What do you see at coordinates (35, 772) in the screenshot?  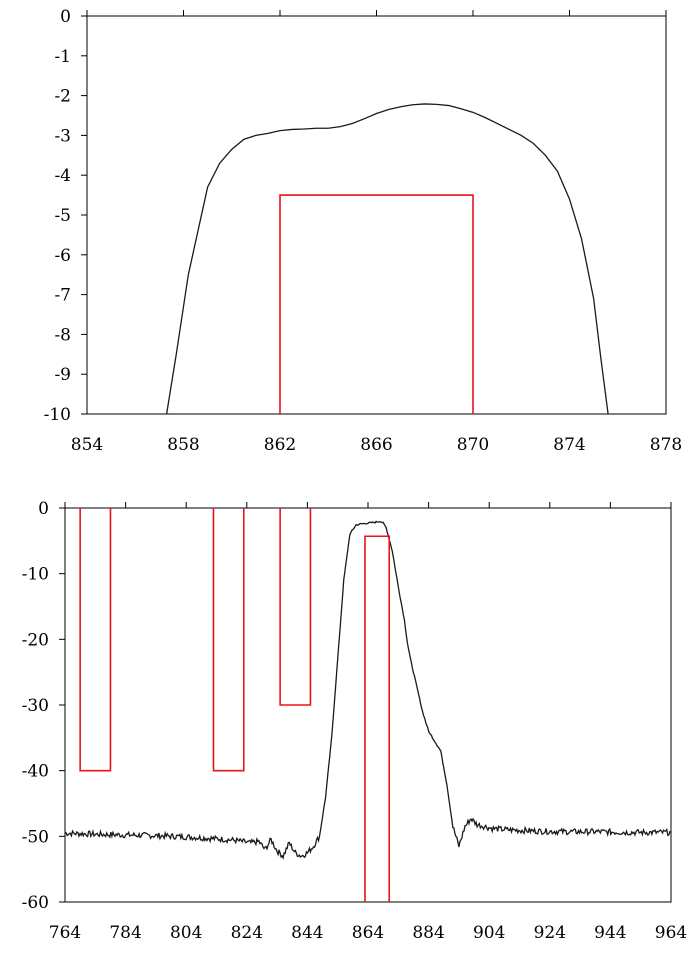 I see `y-tick-label: -40` at bounding box center [35, 772].